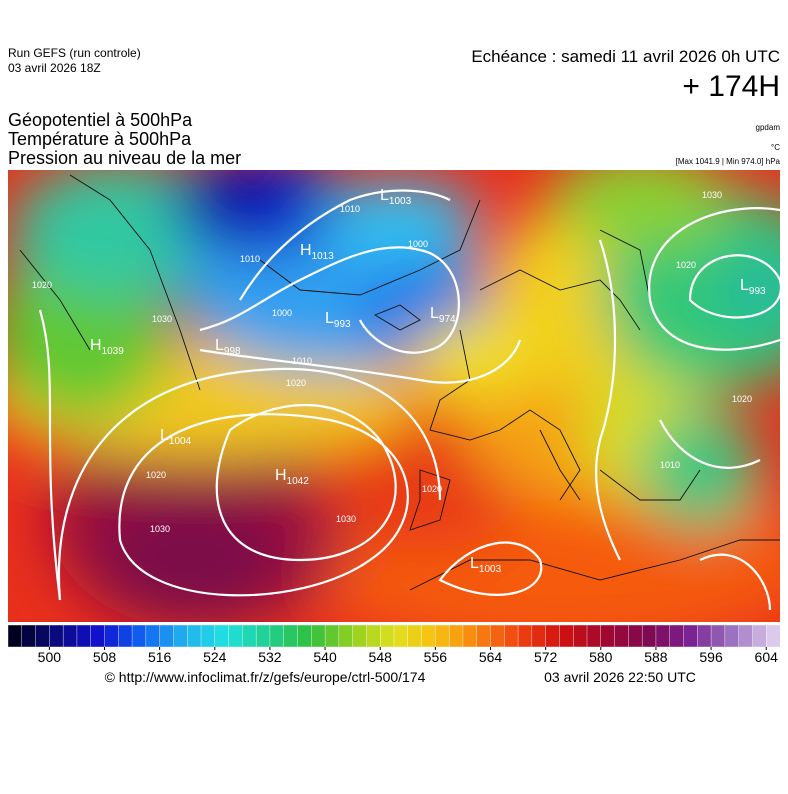 This screenshot has height=794, width=788. What do you see at coordinates (74, 53) in the screenshot?
I see `run-name: Run GEFS (run controle)` at bounding box center [74, 53].